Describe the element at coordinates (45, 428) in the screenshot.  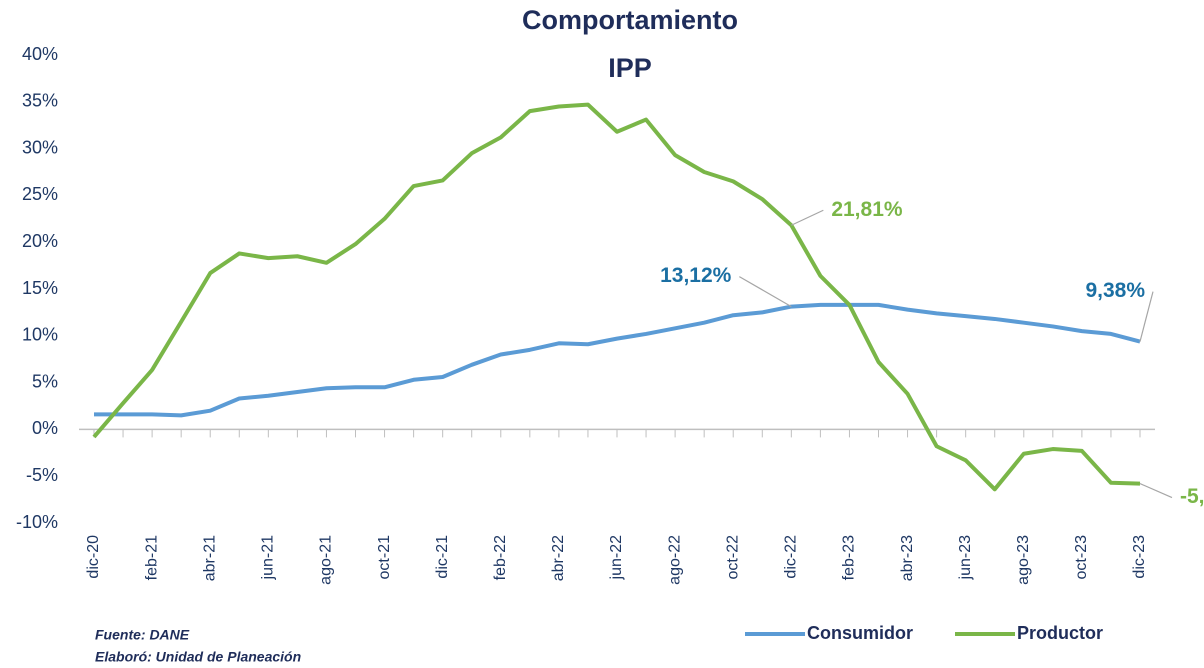
I see `y-tick-label: 0%` at that location.